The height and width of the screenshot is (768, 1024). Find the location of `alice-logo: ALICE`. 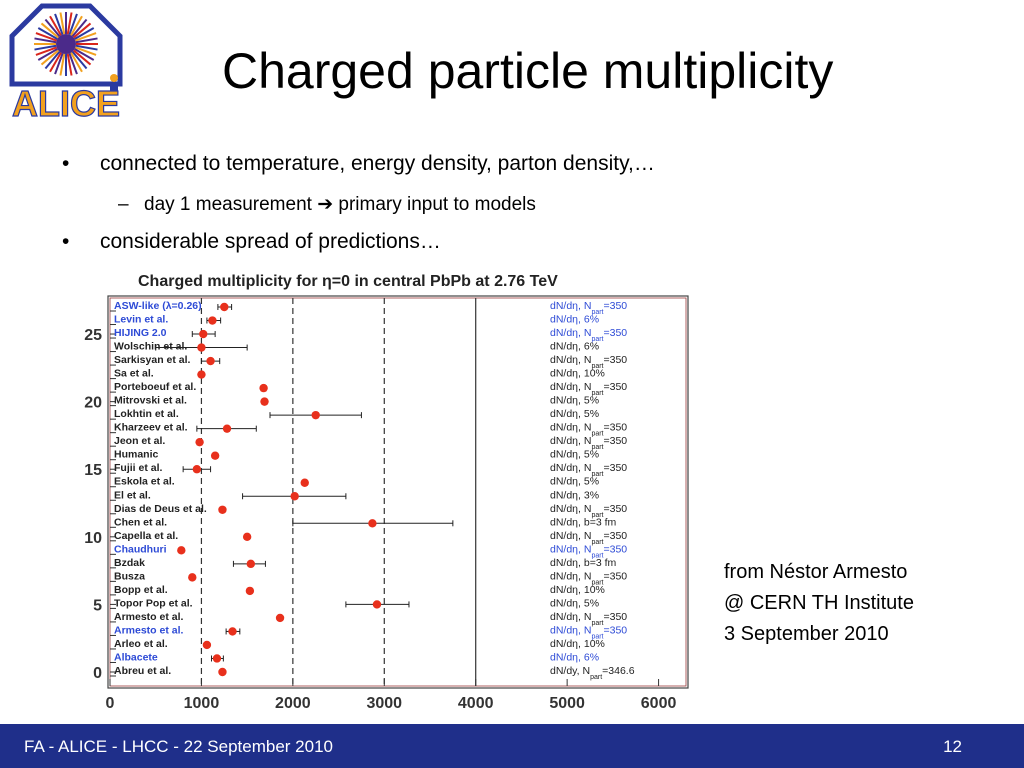

alice-logo: ALICE is located at coordinates (66, 62).